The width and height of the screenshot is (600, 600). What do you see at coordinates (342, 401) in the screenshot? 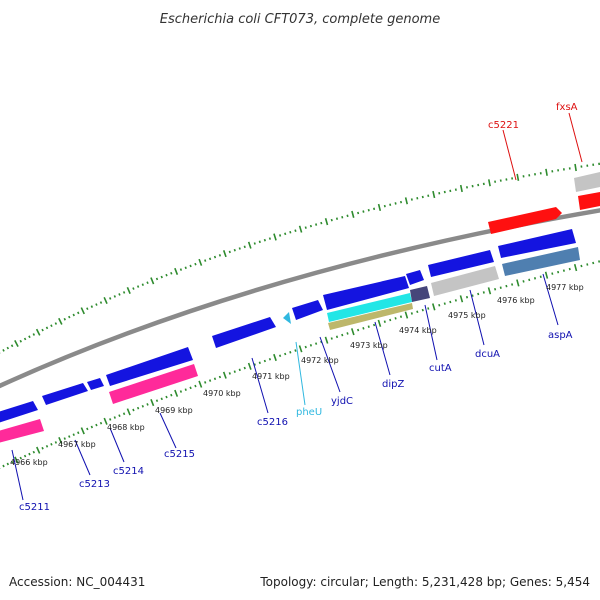
I see `gene-label-yjdC: yjdC` at bounding box center [342, 401].